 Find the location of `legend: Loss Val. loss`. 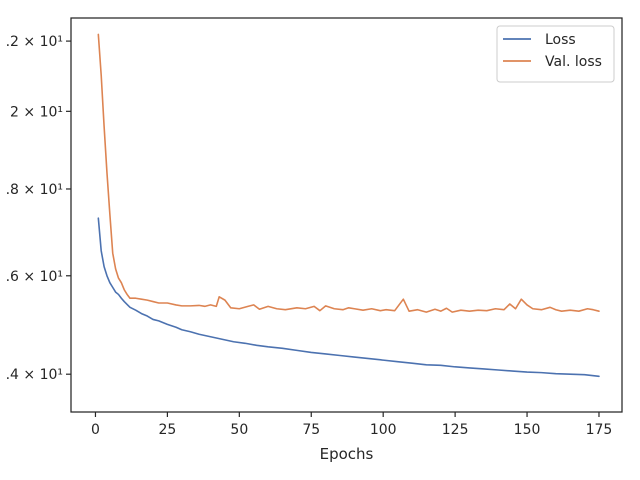

legend: Loss Val. loss is located at coordinates (555, 54).